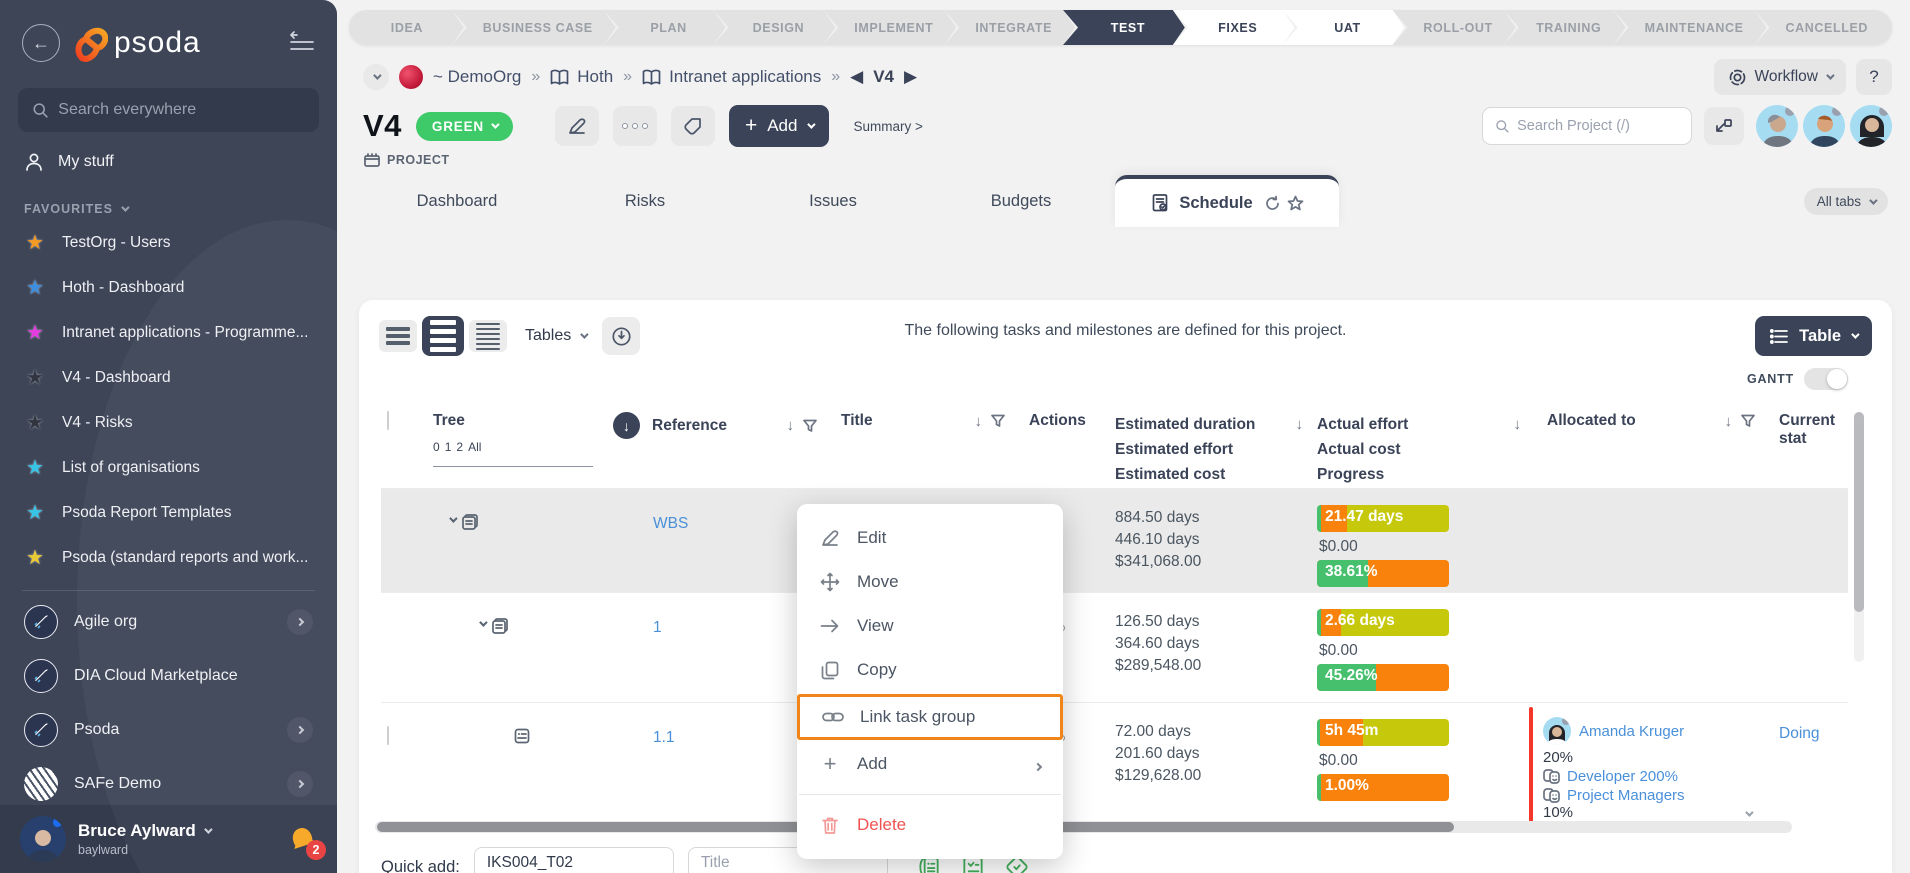 This screenshot has height=873, width=1910. I want to click on tables-dropdown: Tables, so click(557, 336).